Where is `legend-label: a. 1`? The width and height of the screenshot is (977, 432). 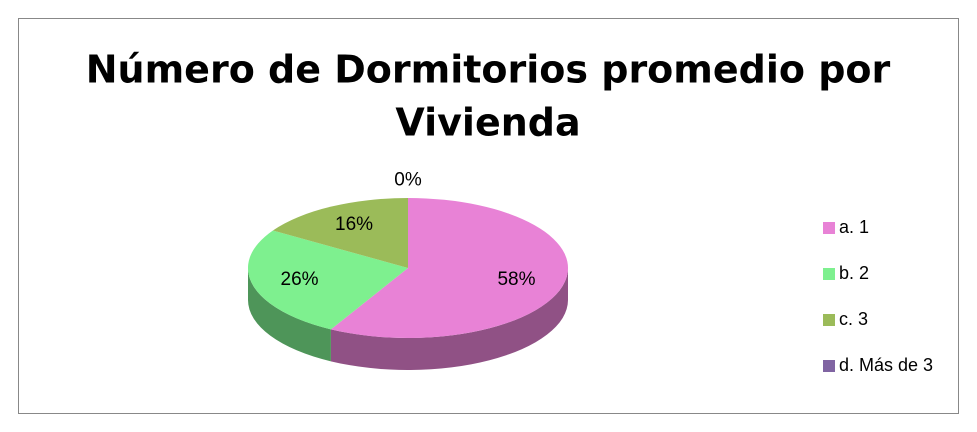
legend-label: a. 1 is located at coordinates (854, 227).